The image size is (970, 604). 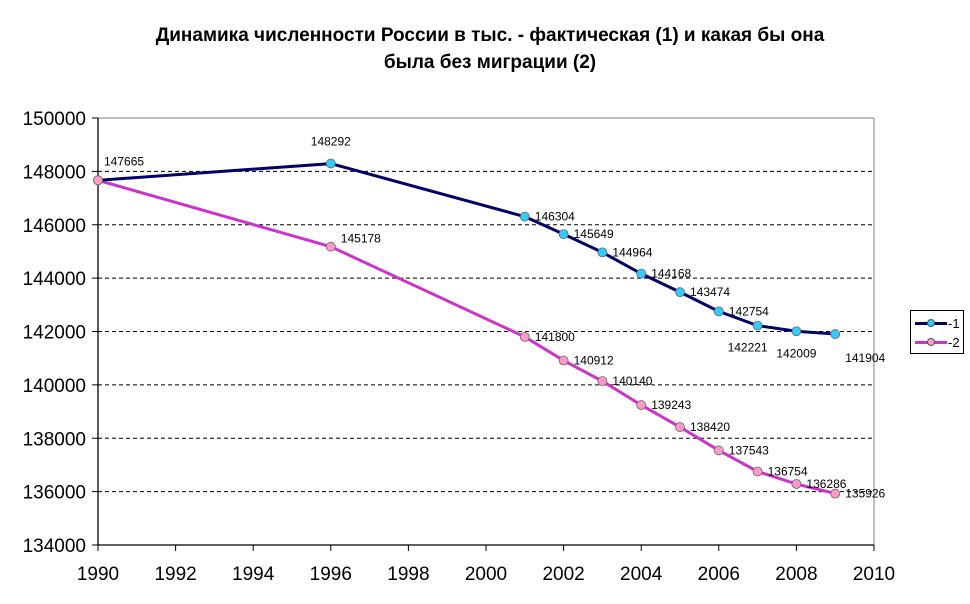 I want to click on y-tick-label: 148000, so click(x=54, y=172).